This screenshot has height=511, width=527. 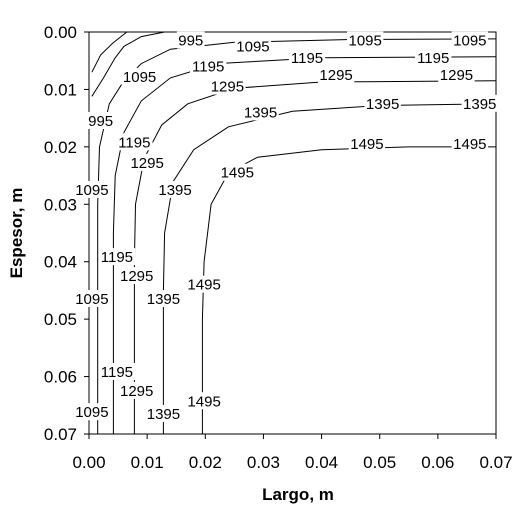 I want to click on x-tick-label: 0.00, so click(x=88, y=462).